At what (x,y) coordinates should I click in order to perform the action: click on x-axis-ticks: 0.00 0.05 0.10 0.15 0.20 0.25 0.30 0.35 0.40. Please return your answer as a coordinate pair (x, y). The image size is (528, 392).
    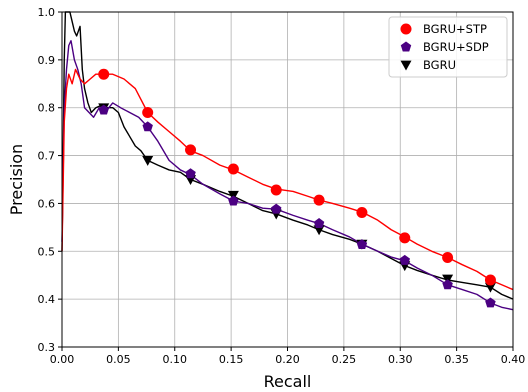
    Looking at the image, I should click on (288, 356).